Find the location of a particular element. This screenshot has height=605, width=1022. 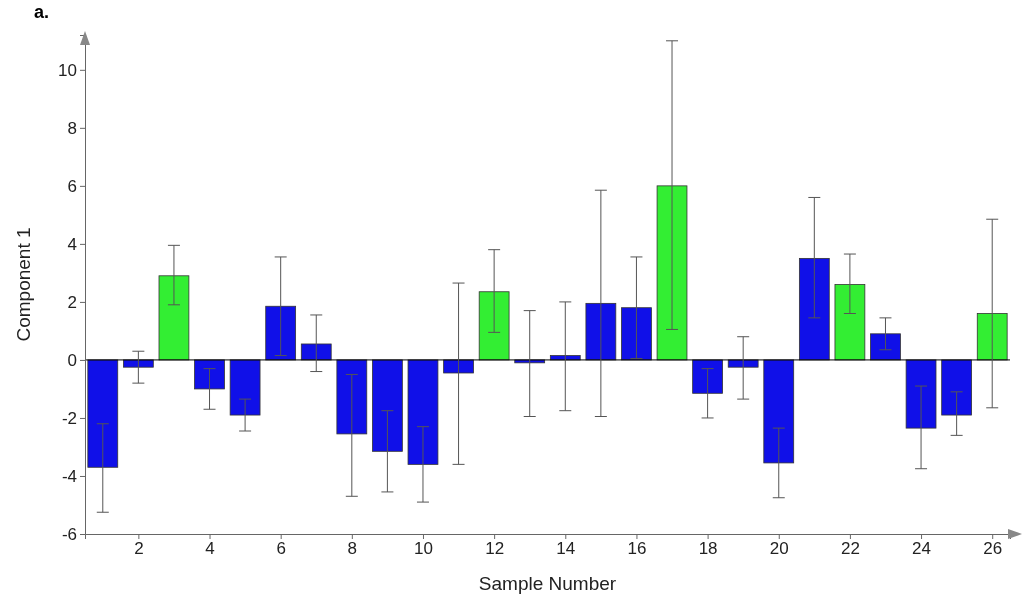

x-tick-label: 14 is located at coordinates (566, 549).